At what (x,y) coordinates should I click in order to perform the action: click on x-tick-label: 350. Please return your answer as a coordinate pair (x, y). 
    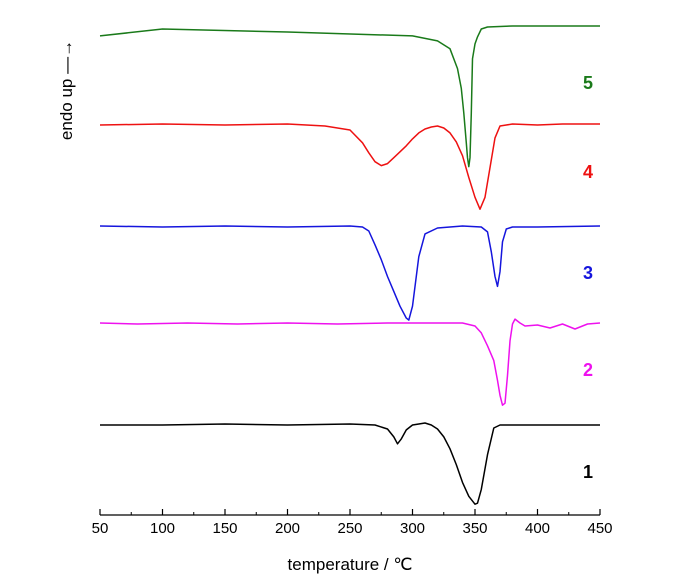
    Looking at the image, I should click on (474, 528).